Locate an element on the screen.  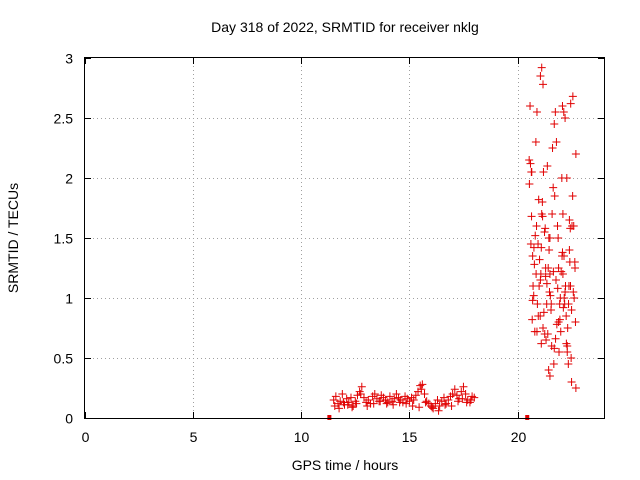
x-axis-label: GPS time / hours is located at coordinates (345, 465).